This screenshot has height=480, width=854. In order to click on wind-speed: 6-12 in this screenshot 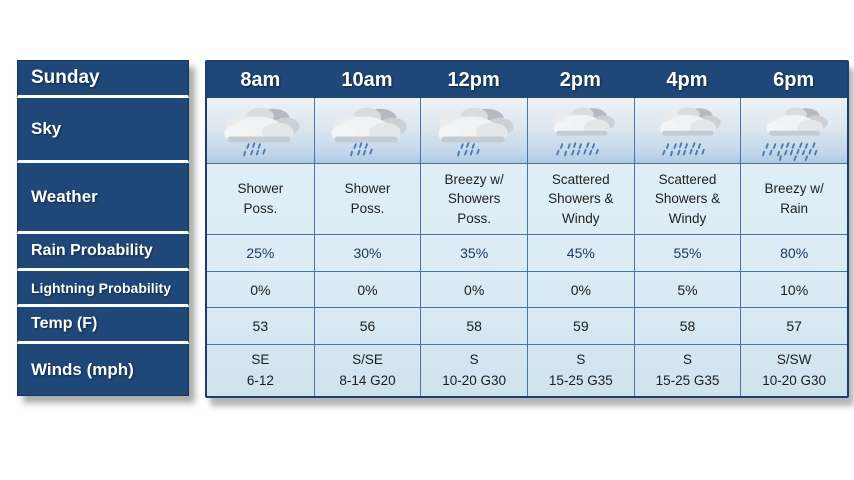, I will do `click(260, 380)`.